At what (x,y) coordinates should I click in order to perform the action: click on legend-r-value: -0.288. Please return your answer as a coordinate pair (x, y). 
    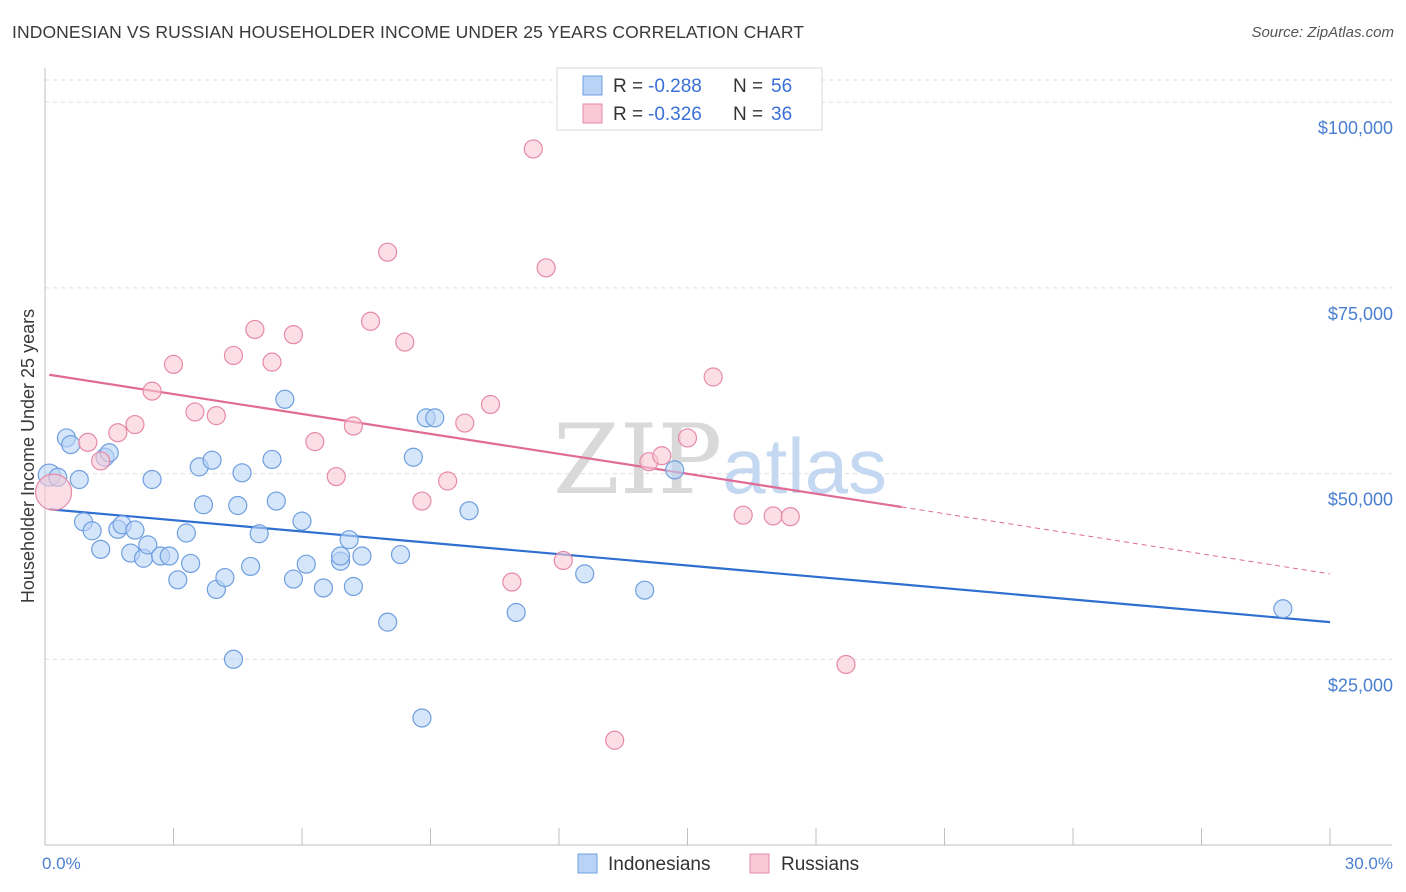
    Looking at the image, I should click on (675, 86).